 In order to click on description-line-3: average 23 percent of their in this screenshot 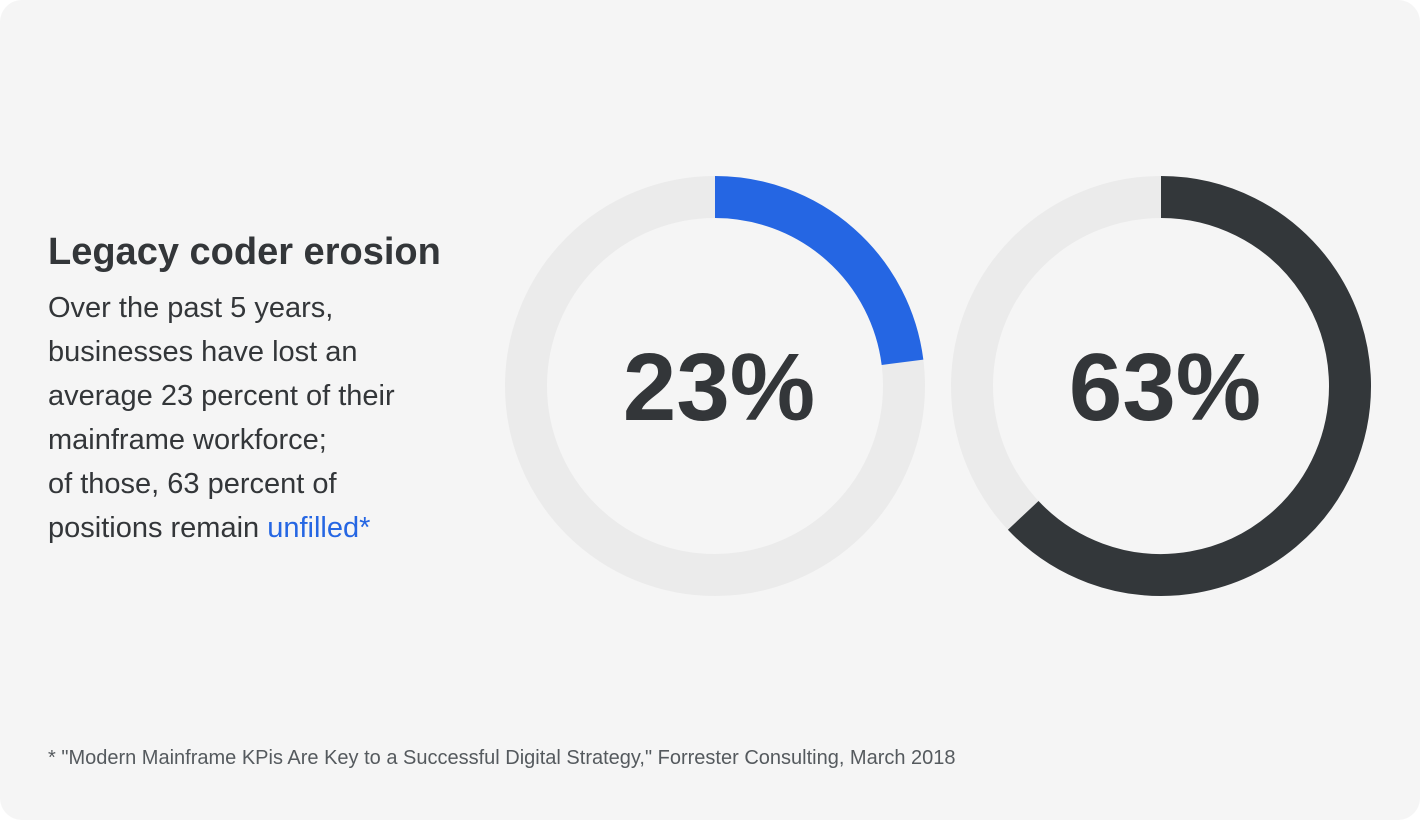, I will do `click(221, 396)`.